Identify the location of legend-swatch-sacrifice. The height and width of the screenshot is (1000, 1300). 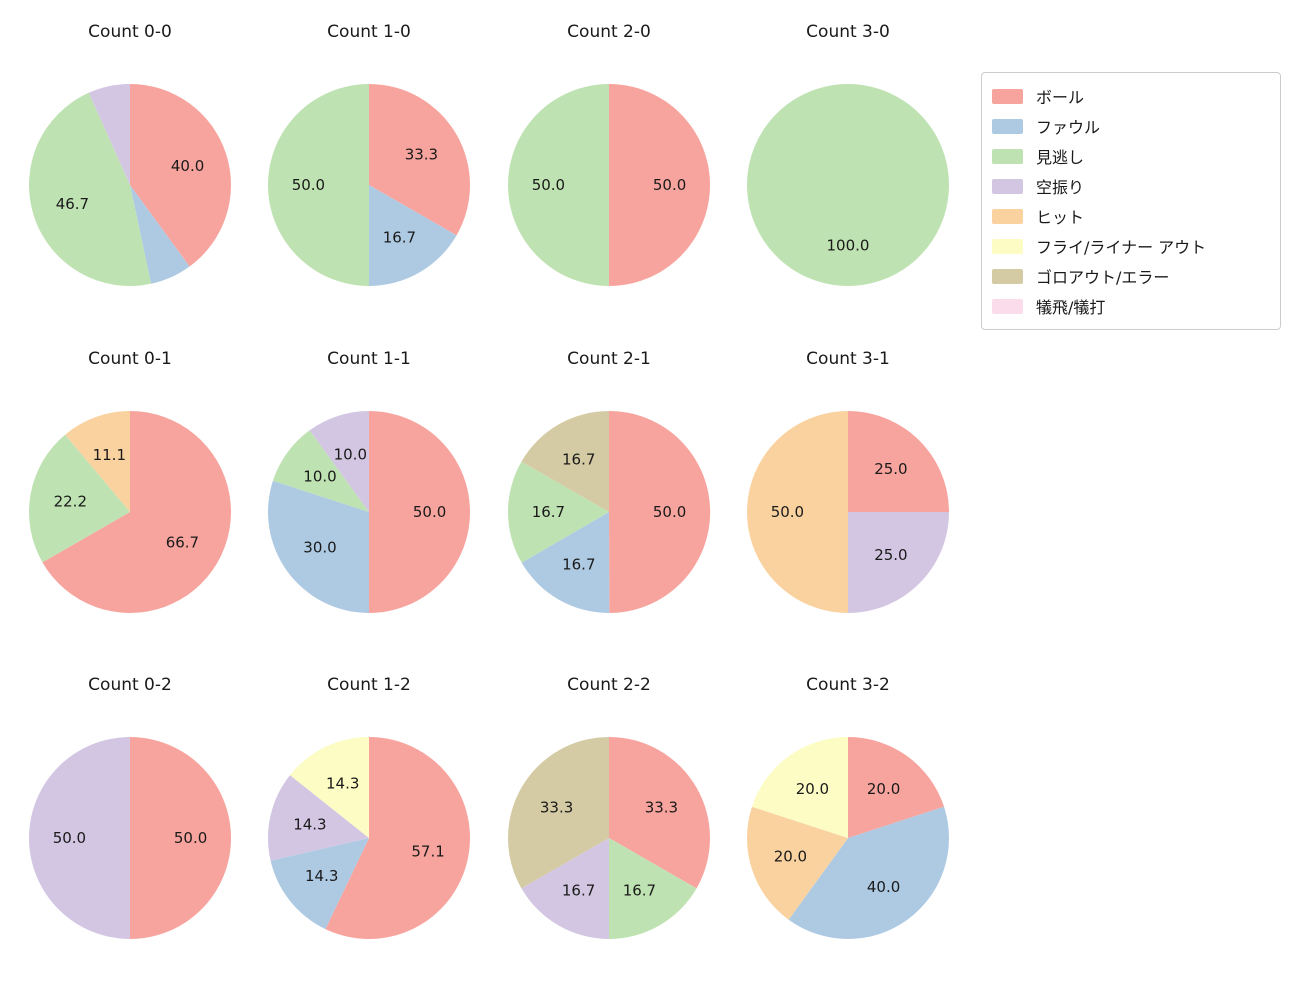
(1007, 306).